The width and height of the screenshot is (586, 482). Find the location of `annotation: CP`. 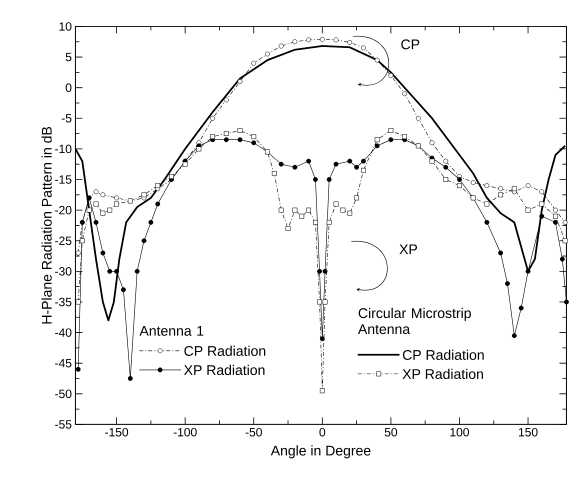

annotation: CP is located at coordinates (410, 44).